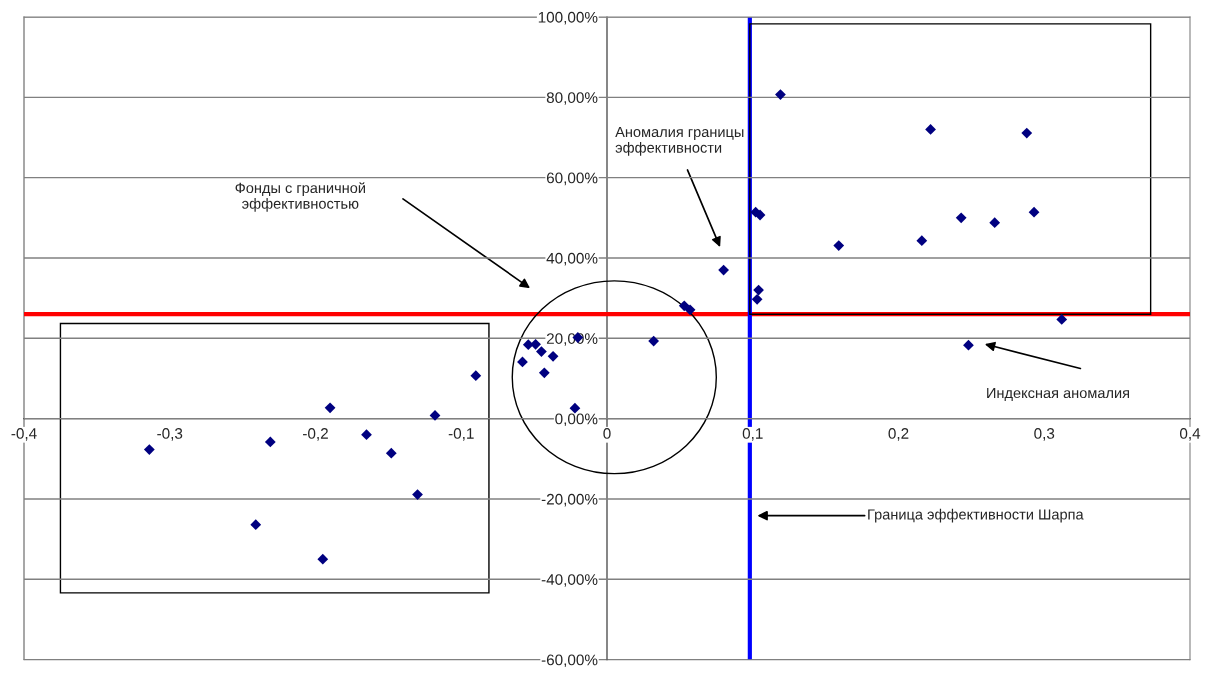 The width and height of the screenshot is (1213, 680). Describe the element at coordinates (572, 98) in the screenshot. I see `y-tick-label: 80,00%` at that location.